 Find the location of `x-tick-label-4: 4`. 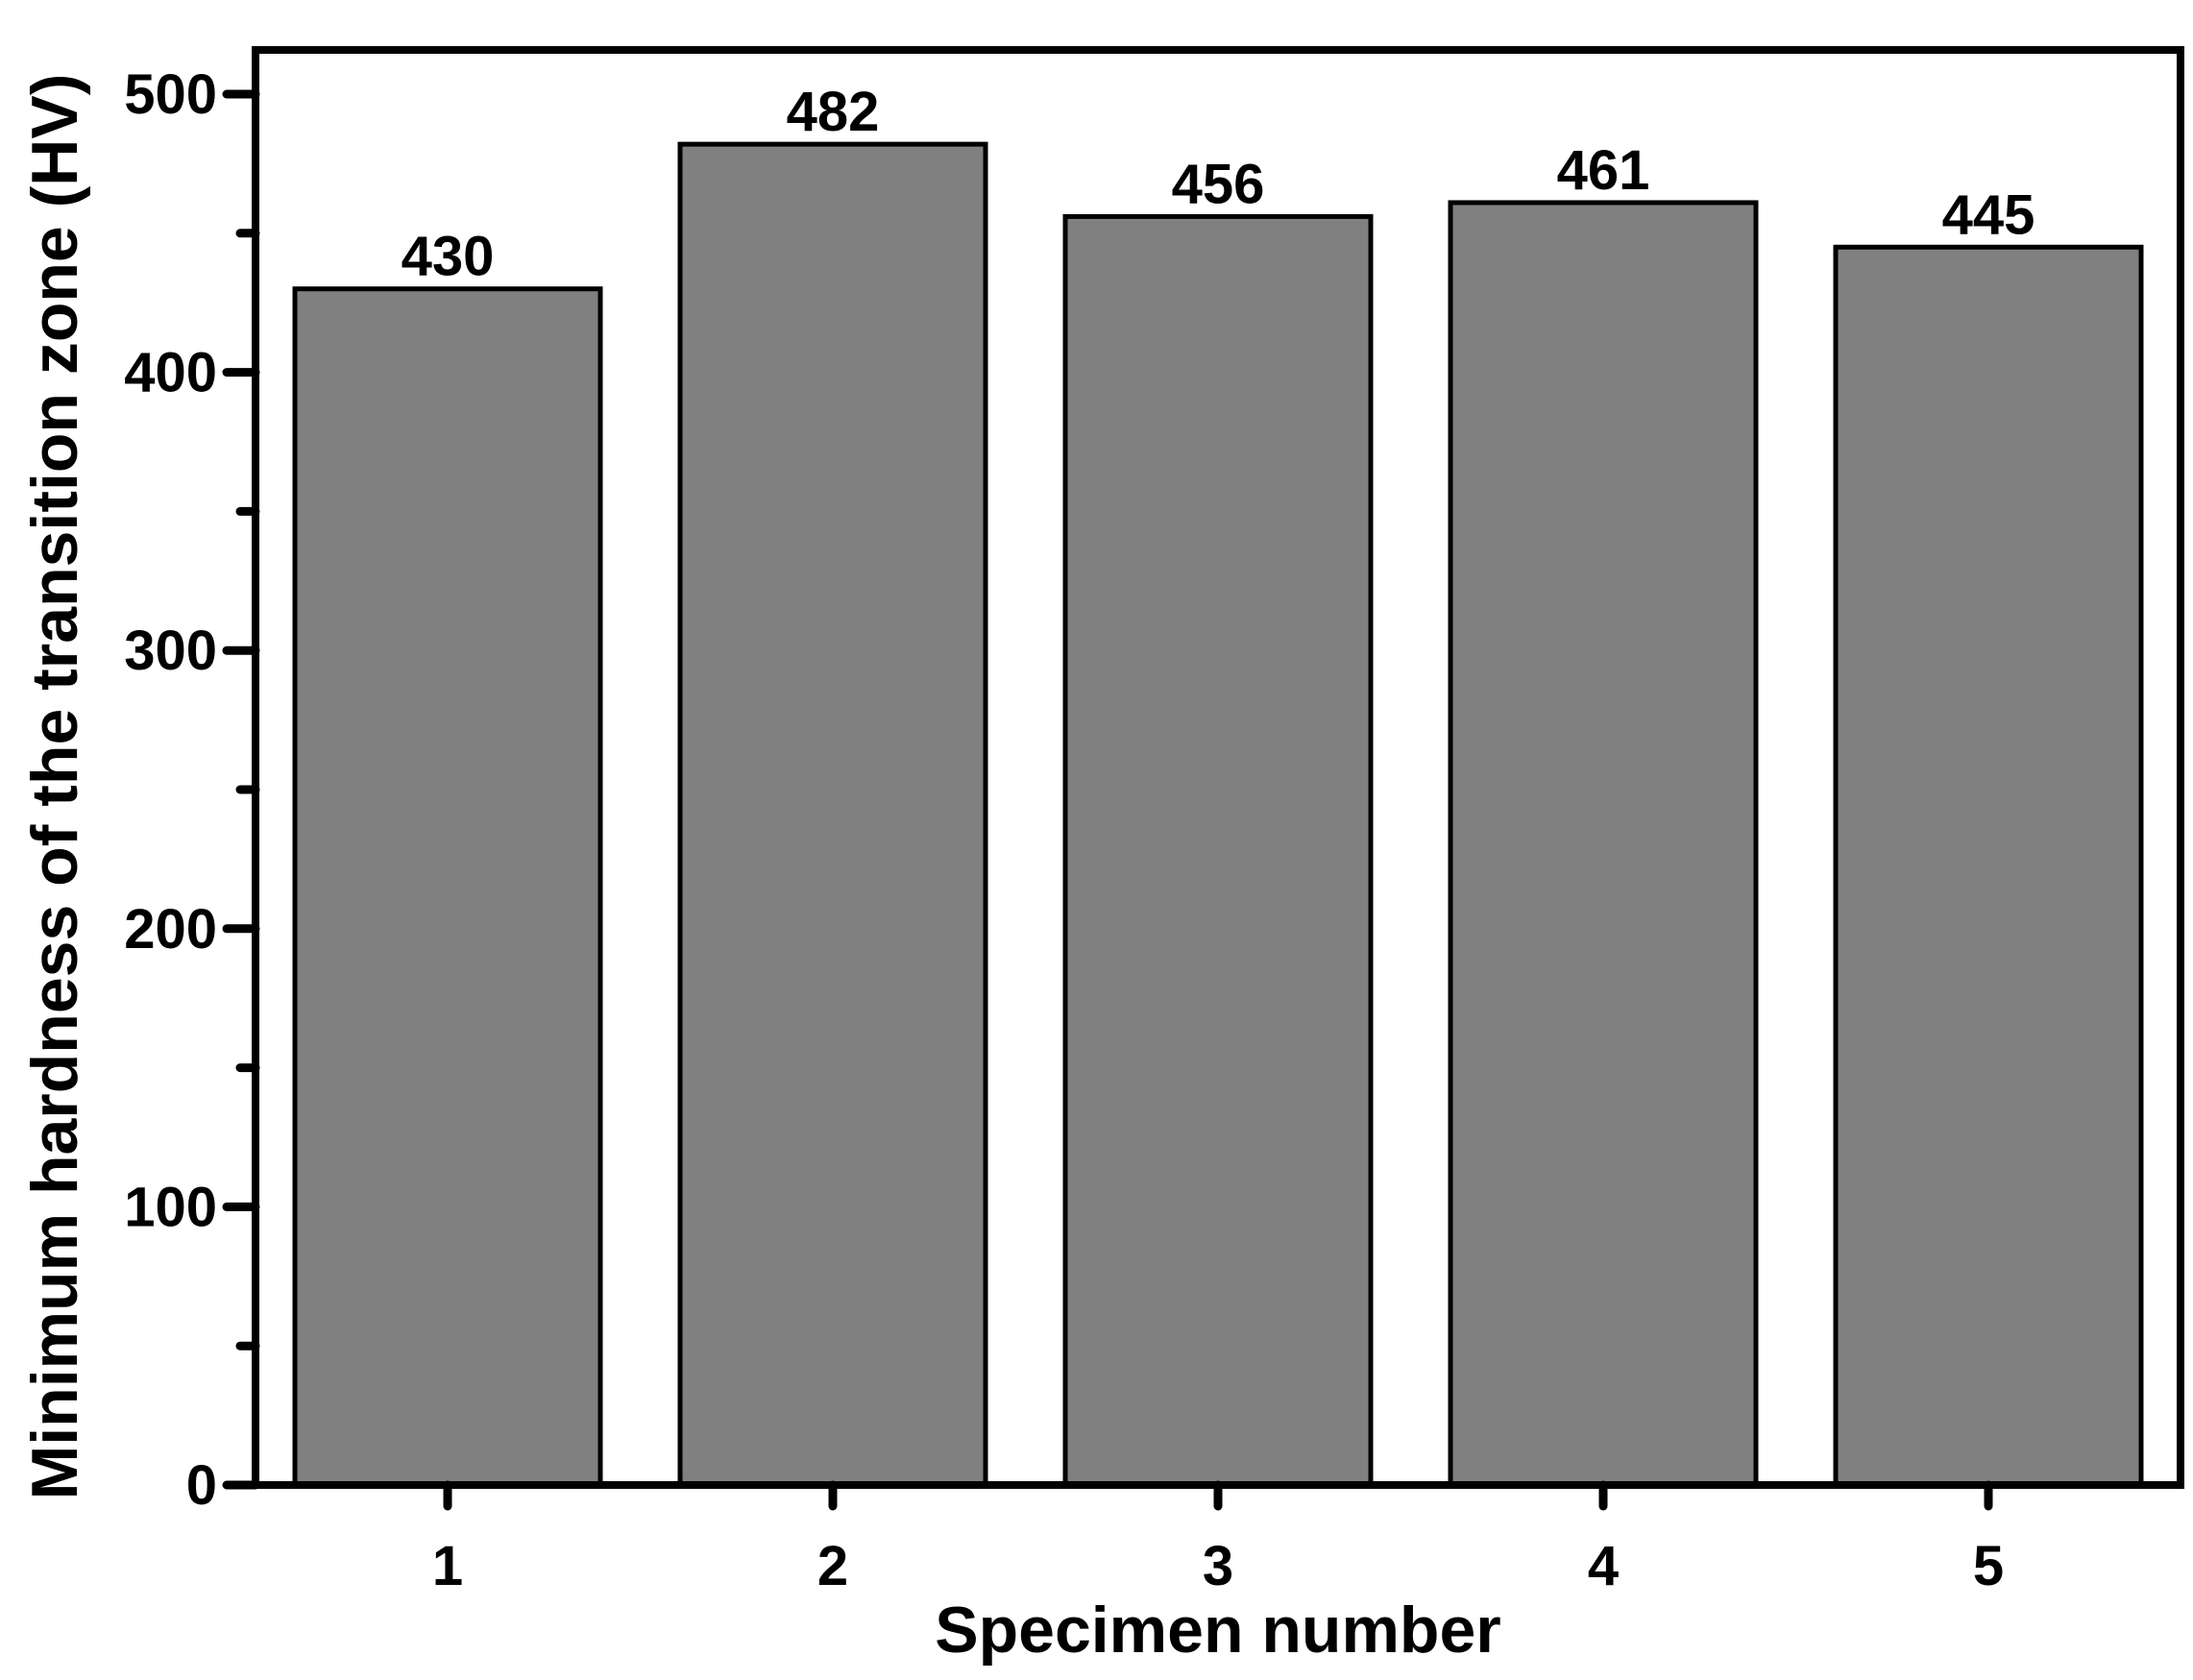

x-tick-label-4: 4 is located at coordinates (1603, 1566).